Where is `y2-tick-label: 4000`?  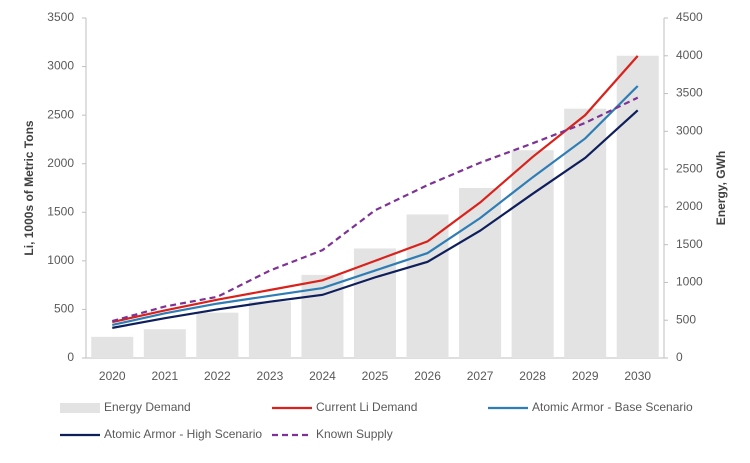
y2-tick-label: 4000 is located at coordinates (689, 55).